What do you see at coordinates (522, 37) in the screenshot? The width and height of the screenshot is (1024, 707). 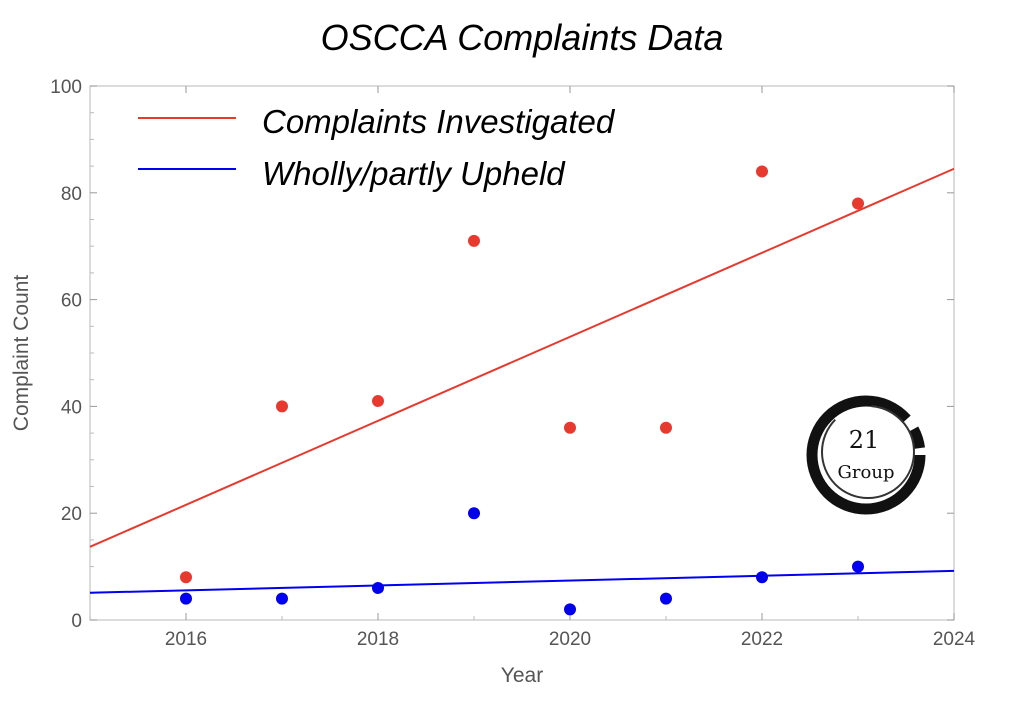 I see `chart-title: OSCCA Complaints Data` at bounding box center [522, 37].